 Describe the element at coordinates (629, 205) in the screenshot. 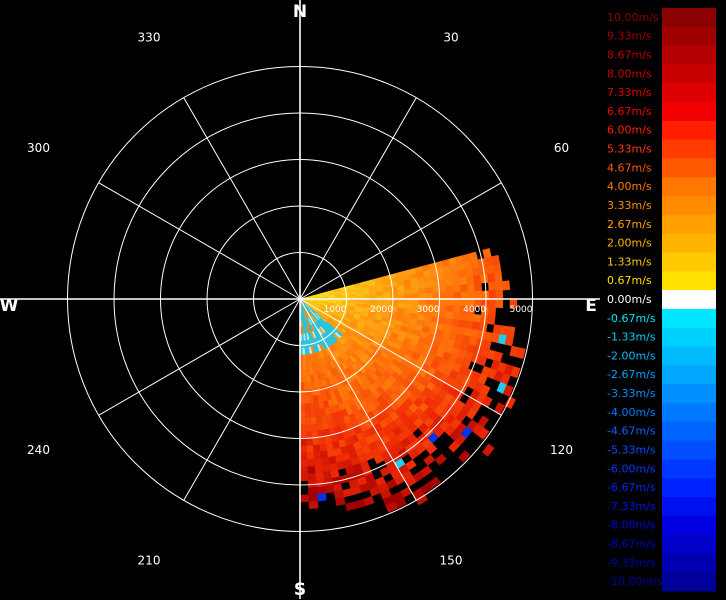

I see `legend-label: 3.33m/s` at that location.